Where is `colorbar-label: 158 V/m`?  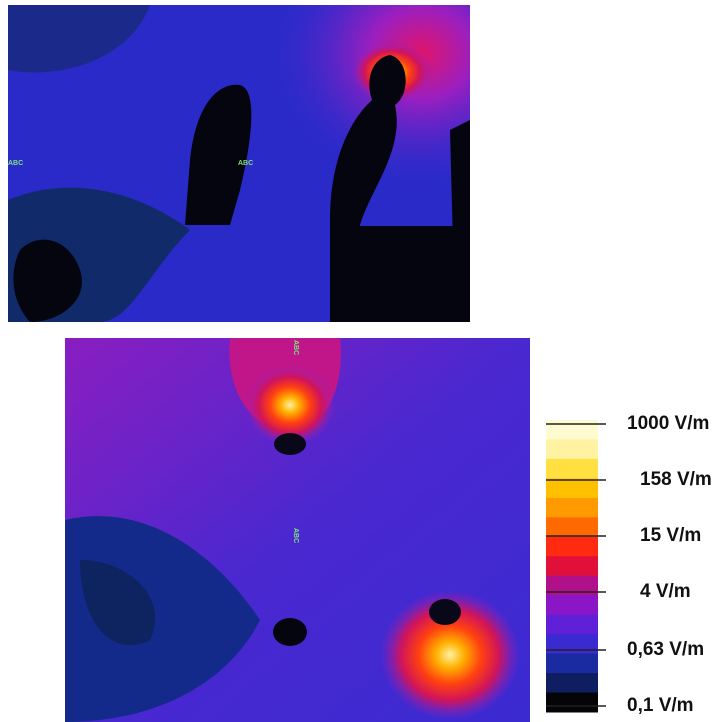
colorbar-label: 158 V/m is located at coordinates (676, 479).